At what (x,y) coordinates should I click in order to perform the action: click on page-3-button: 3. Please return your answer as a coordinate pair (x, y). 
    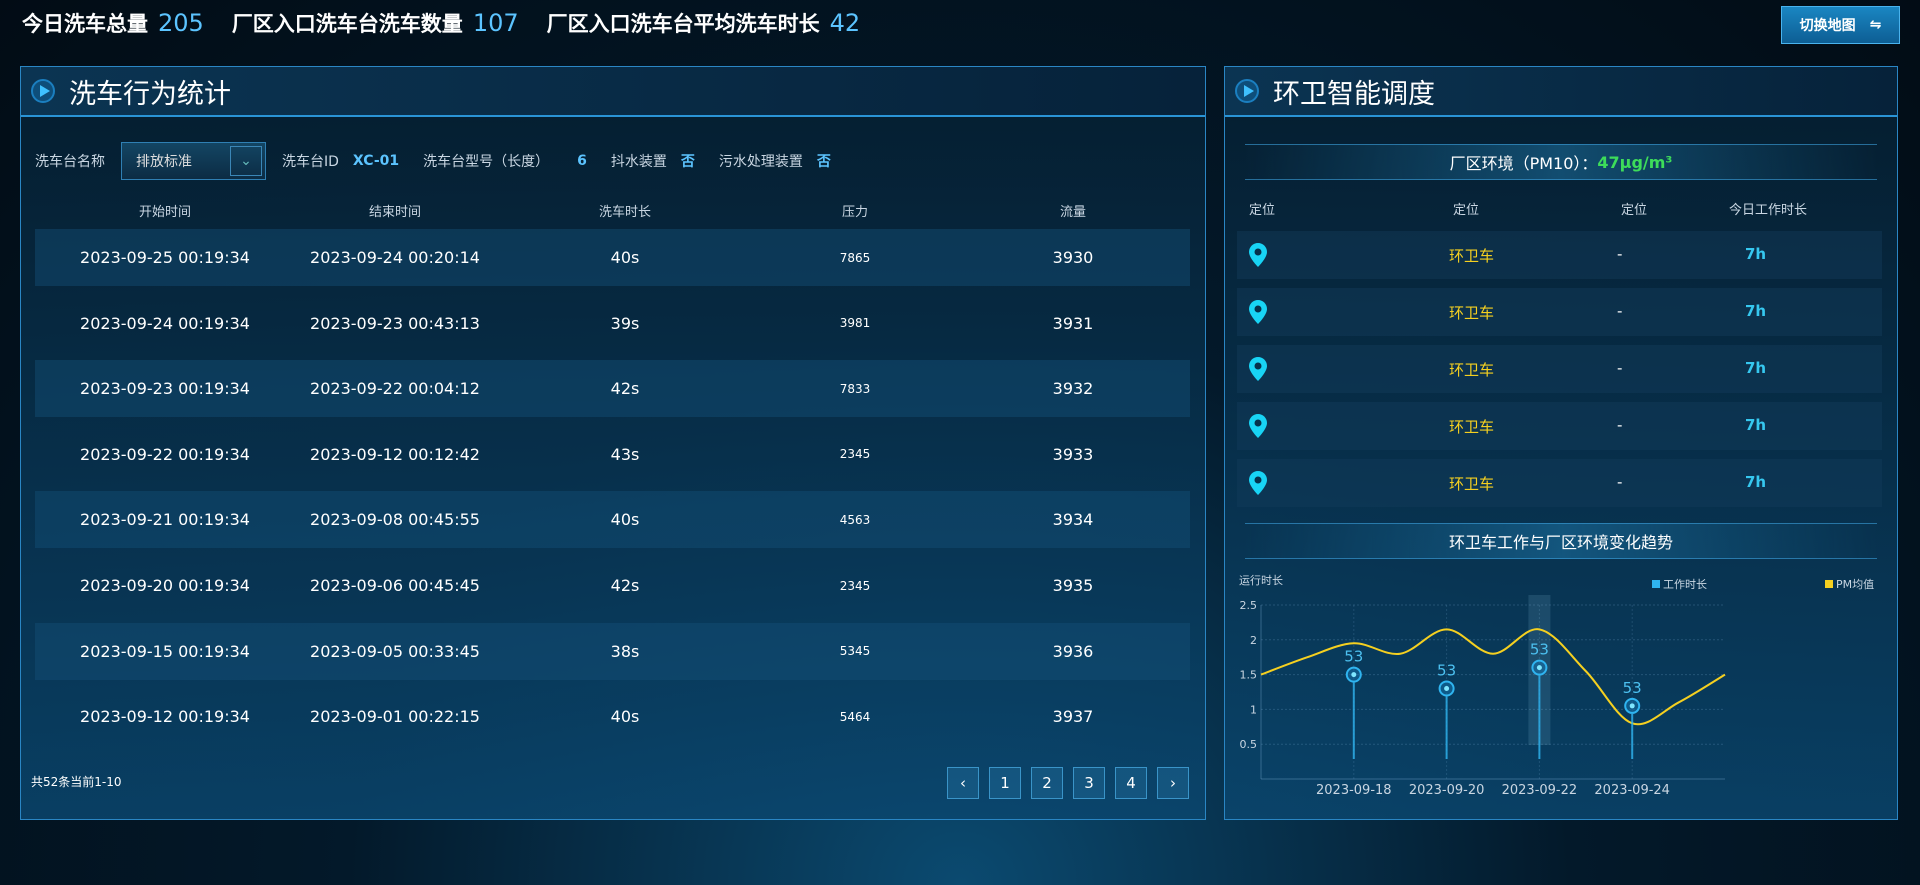
    Looking at the image, I should click on (1089, 783).